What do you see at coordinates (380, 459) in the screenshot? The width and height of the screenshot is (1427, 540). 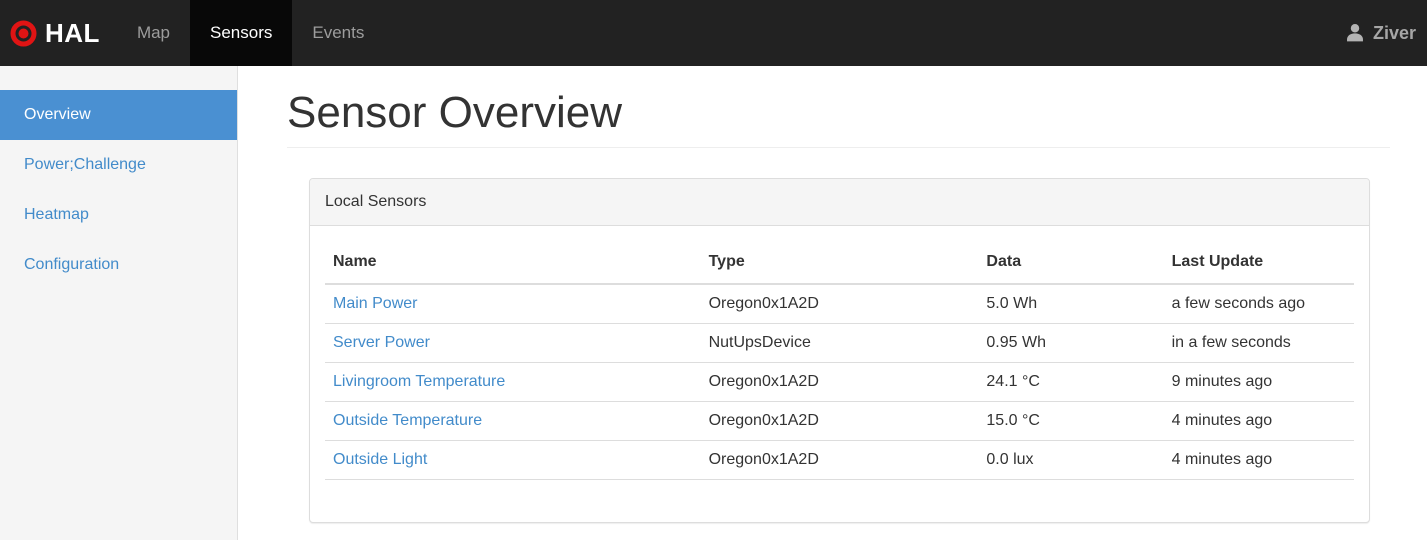 I see `sensor-link: Outside Light` at bounding box center [380, 459].